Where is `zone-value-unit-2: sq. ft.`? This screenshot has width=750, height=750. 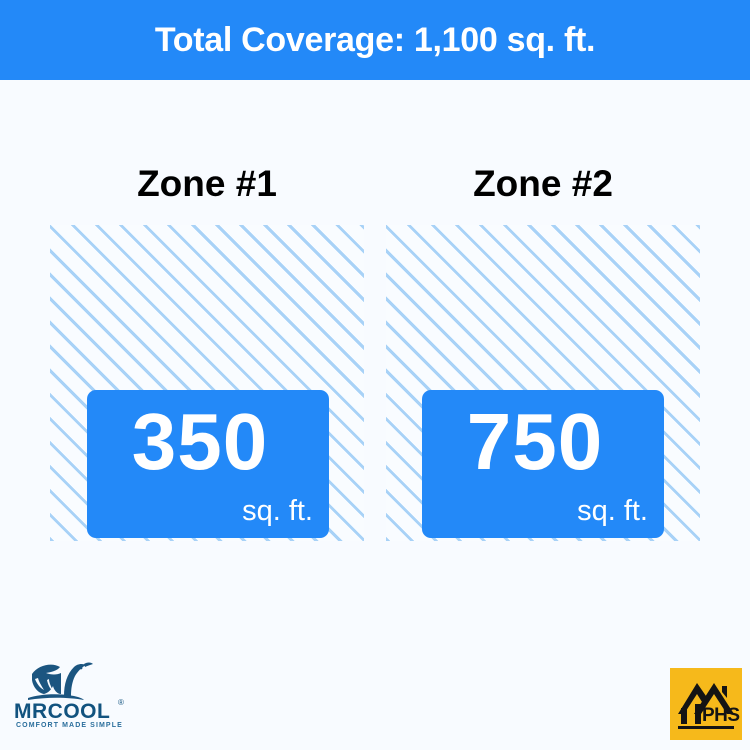 zone-value-unit-2: sq. ft. is located at coordinates (612, 511).